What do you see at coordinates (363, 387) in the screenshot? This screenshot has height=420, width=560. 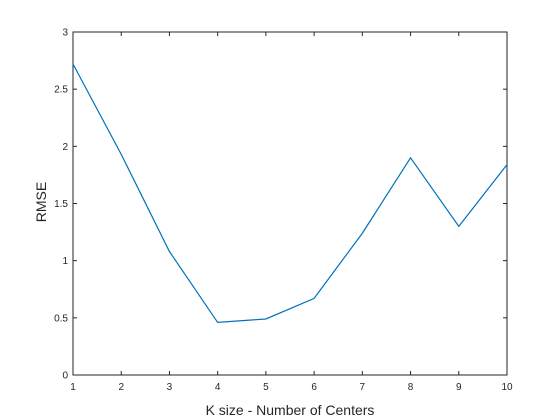 I see `x-tick-label: 7` at bounding box center [363, 387].